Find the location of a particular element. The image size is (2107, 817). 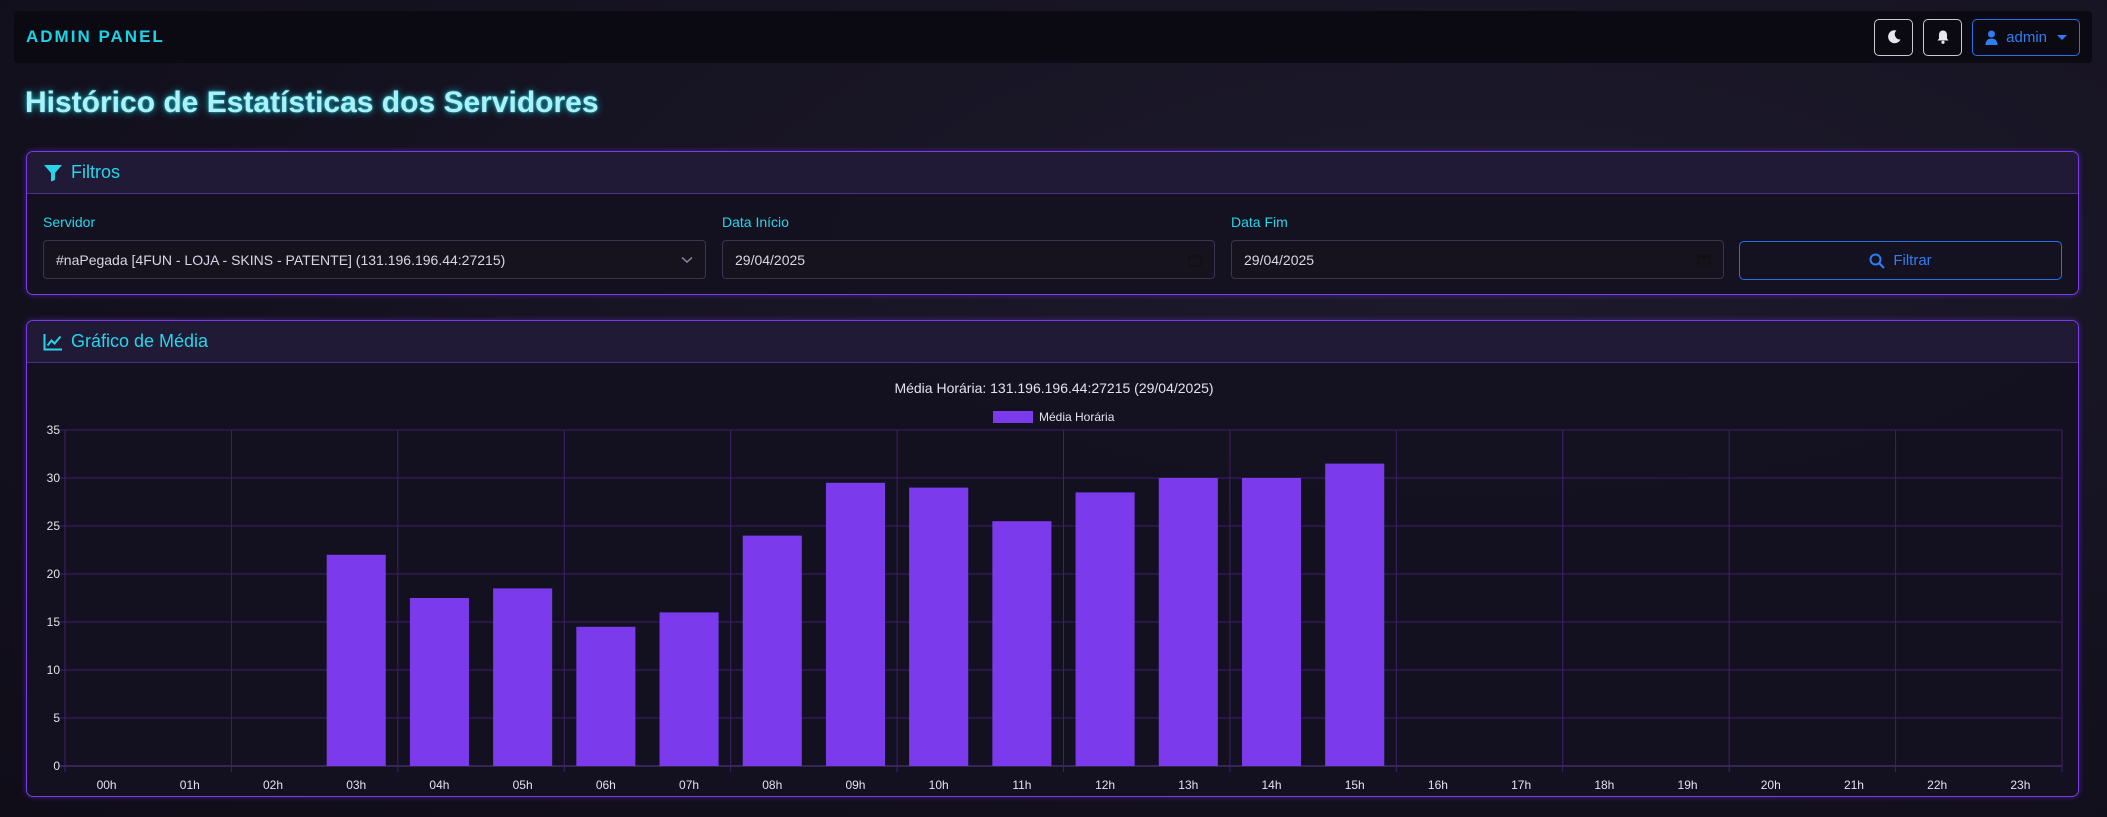

filters-card-header: Filtros is located at coordinates (1052, 173).